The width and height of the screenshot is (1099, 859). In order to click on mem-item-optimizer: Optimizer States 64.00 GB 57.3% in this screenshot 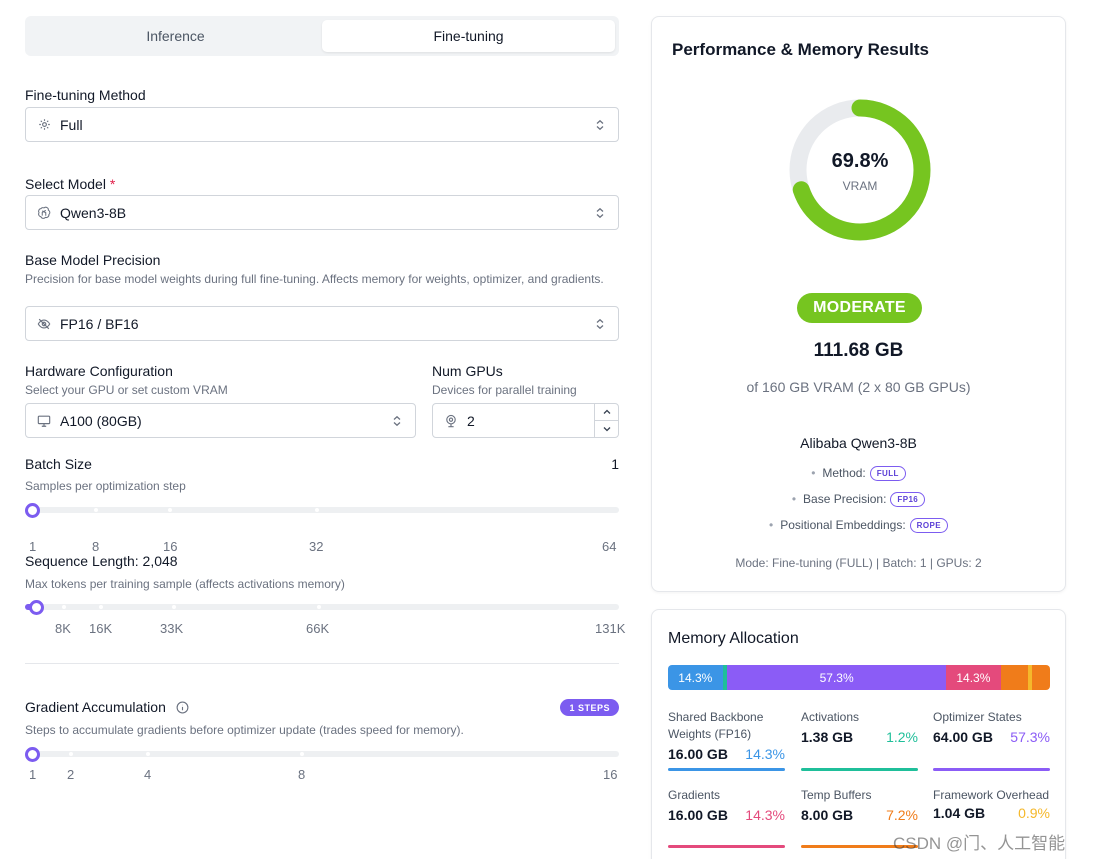, I will do `click(991, 740)`.